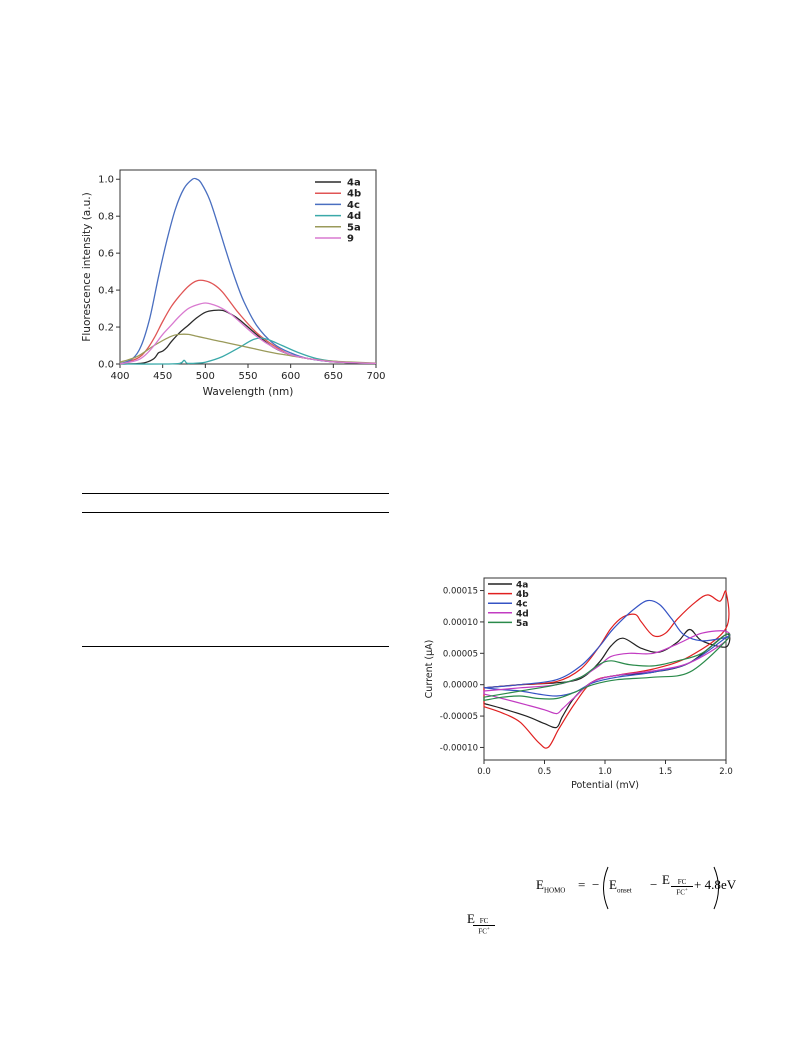 This screenshot has height=1057, width=793. What do you see at coordinates (459, 748) in the screenshot?
I see `cv-y-tick-label: -0.00010` at bounding box center [459, 748].